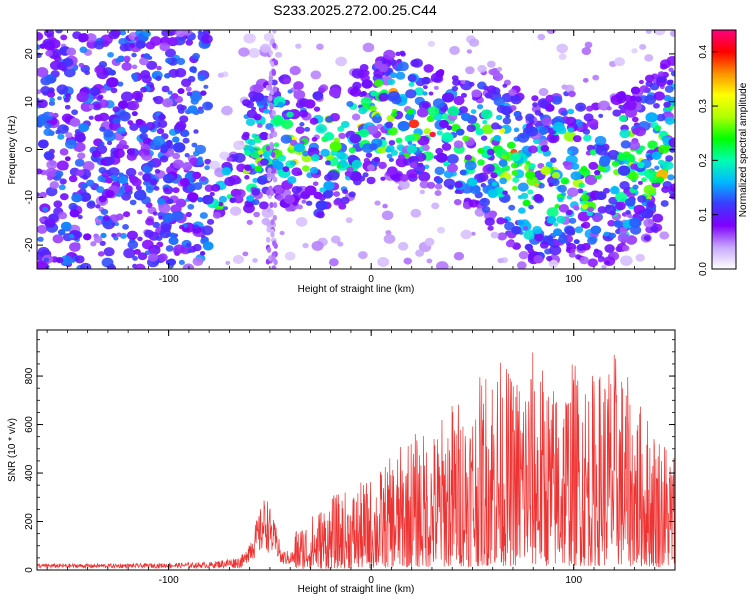 The height and width of the screenshot is (600, 750). Describe the element at coordinates (29, 244) in the screenshot. I see `y-tick-label: -20` at that location.